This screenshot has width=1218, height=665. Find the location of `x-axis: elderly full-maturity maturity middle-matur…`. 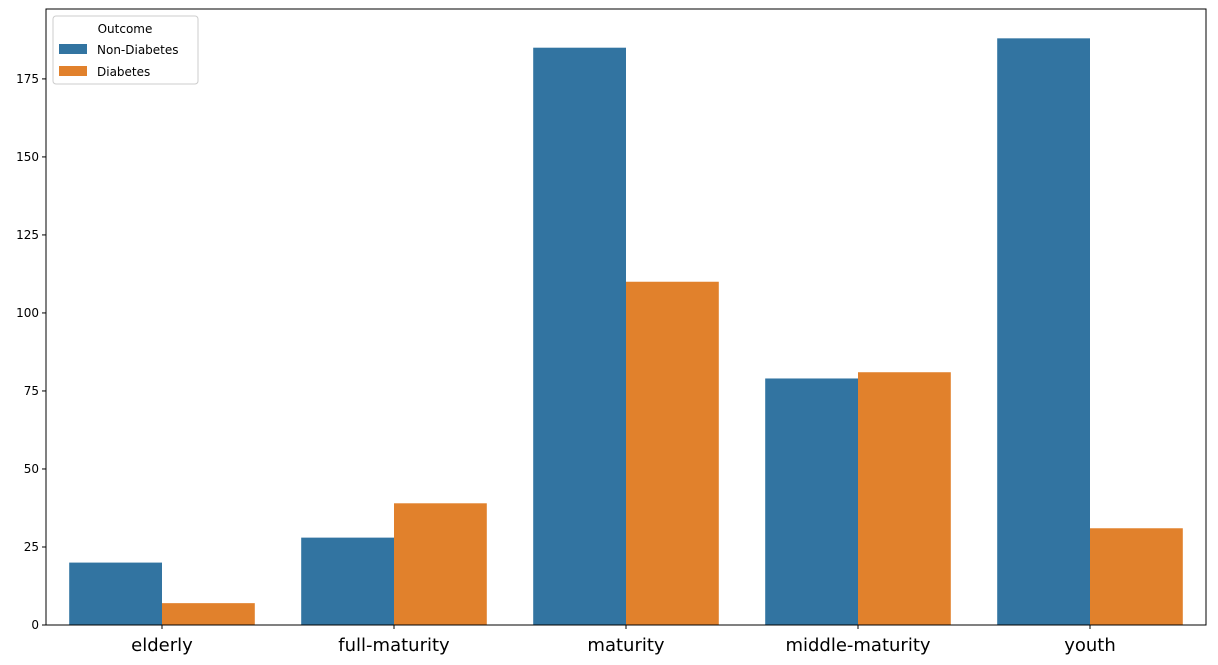

x-axis: elderly full-maturity maturity middle-matur… is located at coordinates (623, 640).